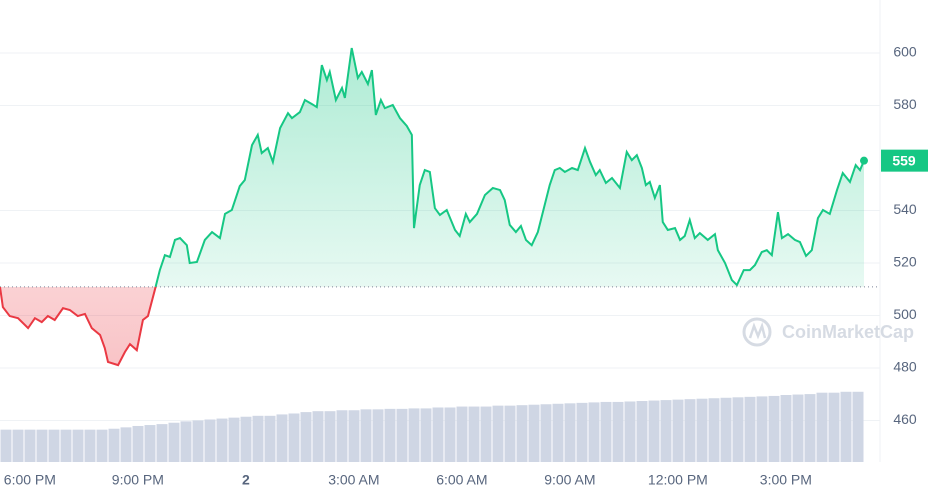 This screenshot has width=928, height=495. What do you see at coordinates (905, 104) in the screenshot?
I see `y-tick-label: 580` at bounding box center [905, 104].